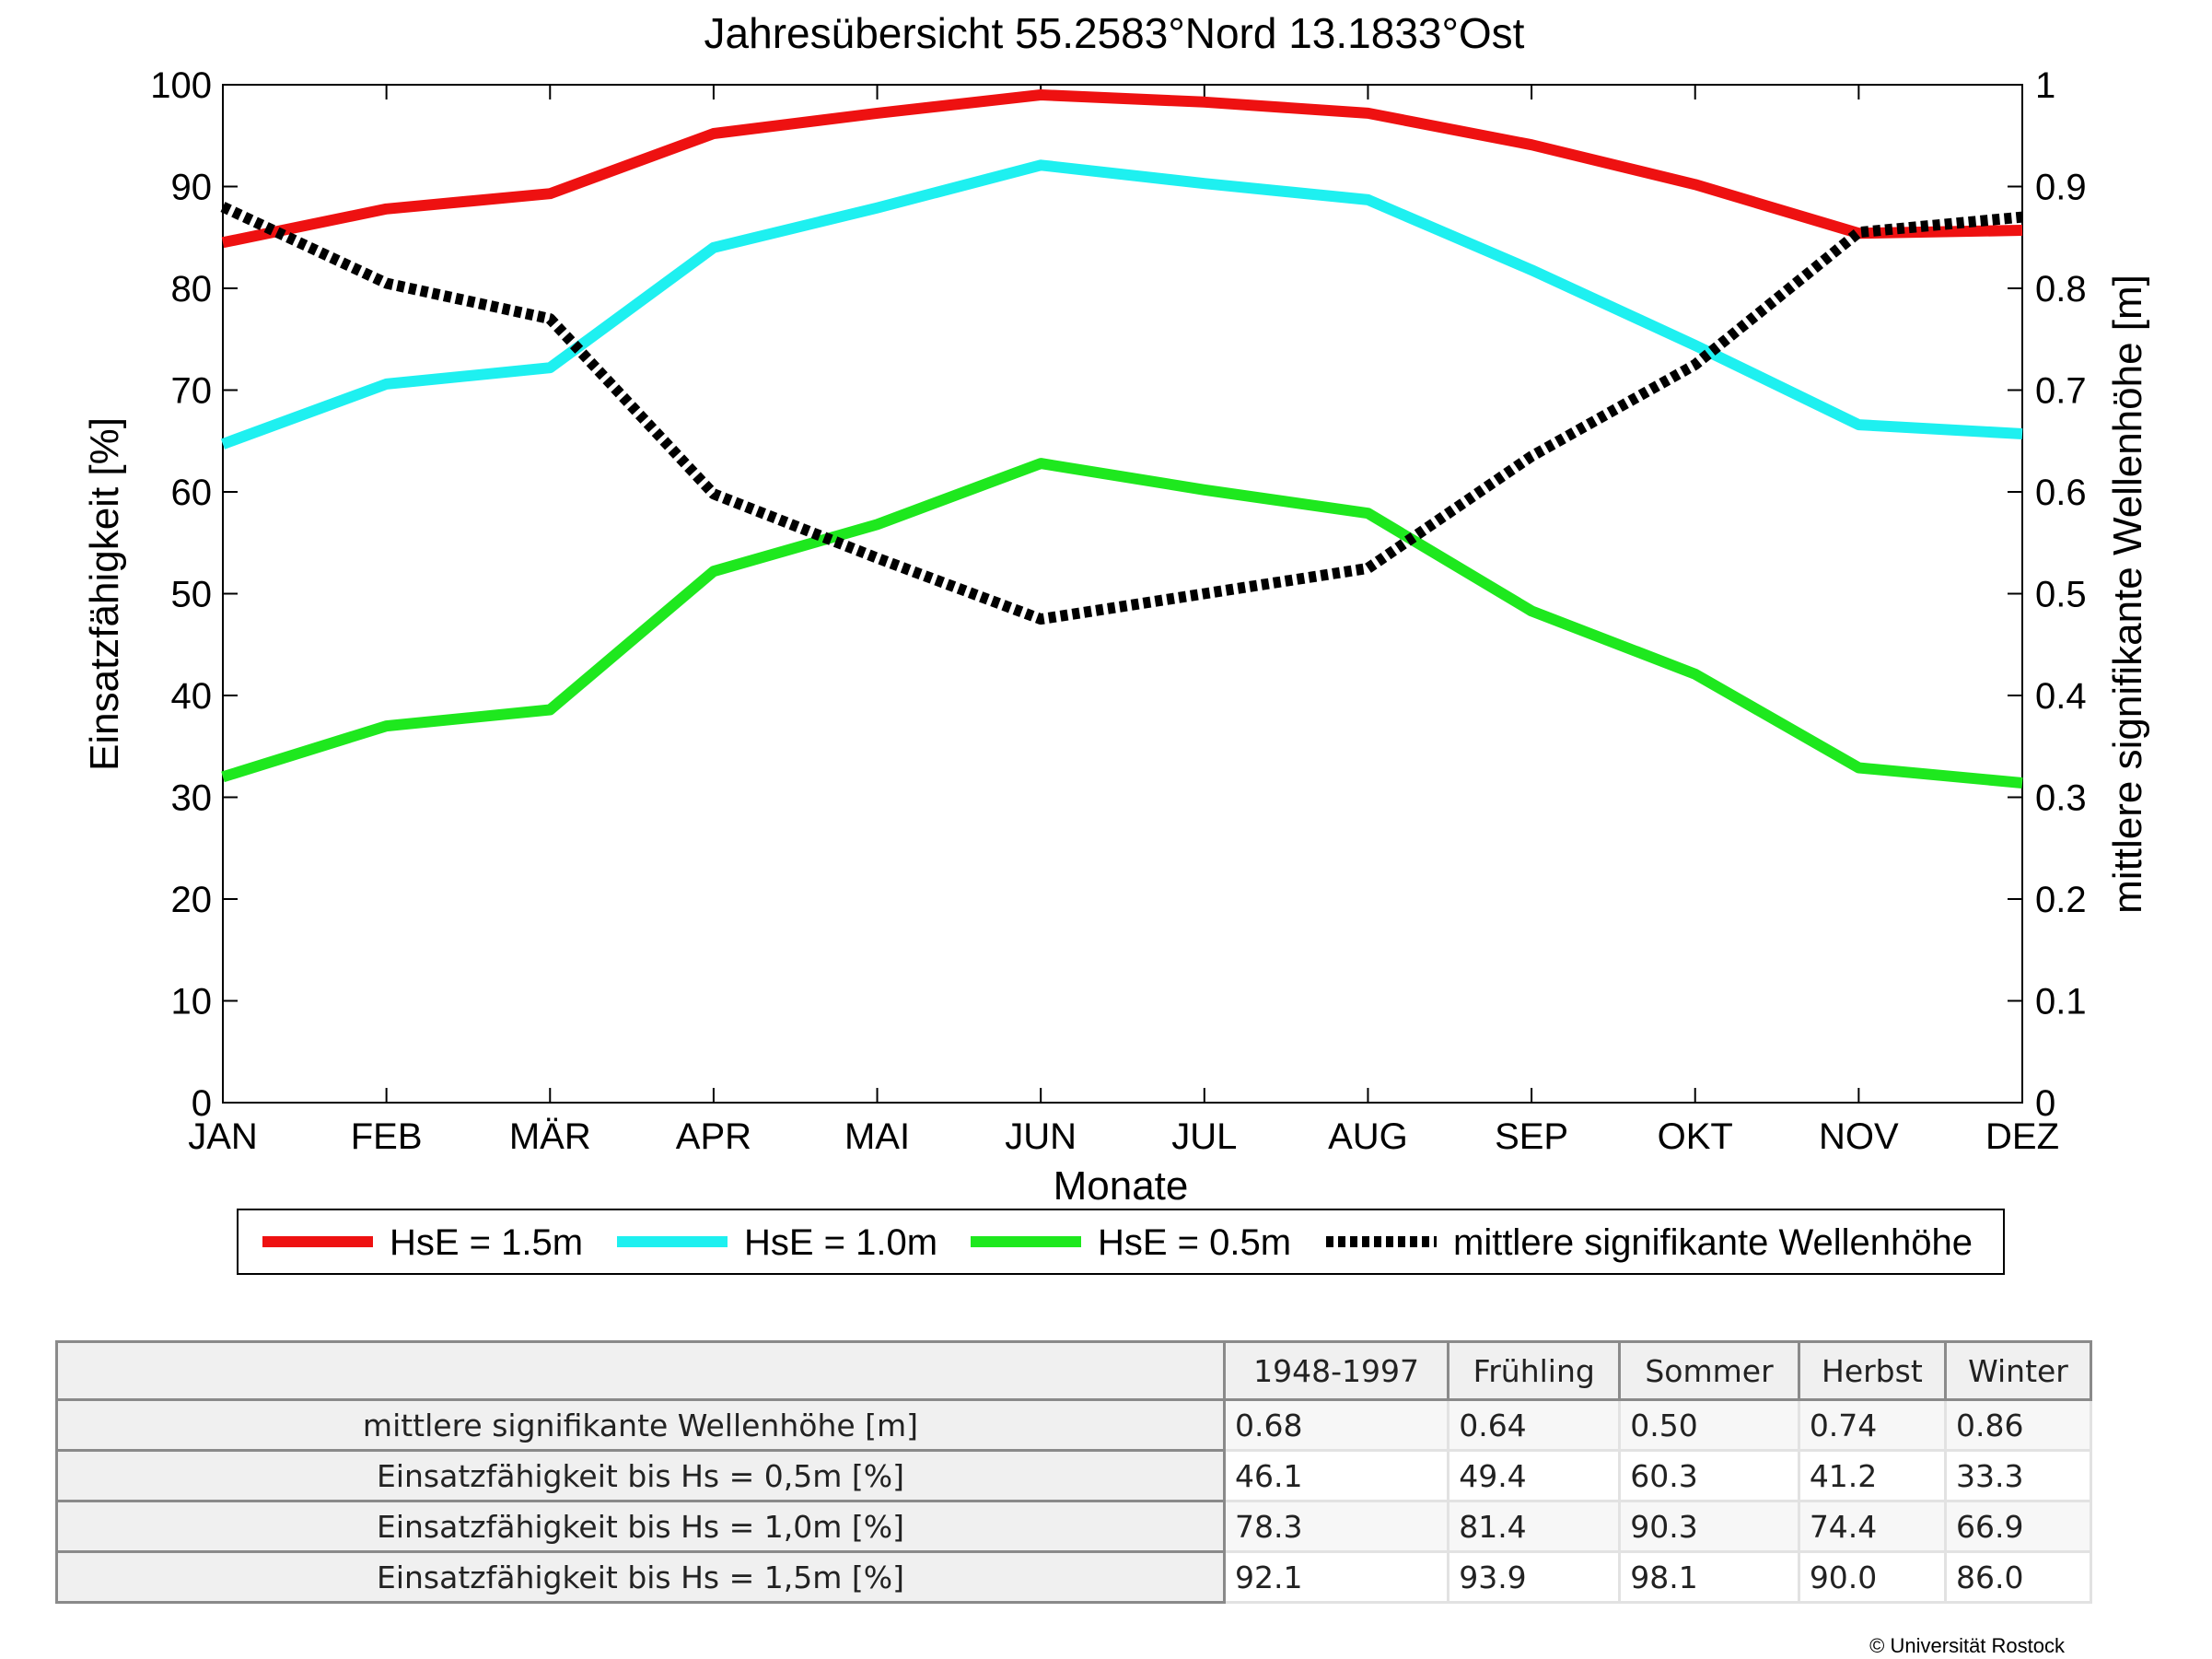  I want to click on table-cell: 90.0, so click(1872, 1577).